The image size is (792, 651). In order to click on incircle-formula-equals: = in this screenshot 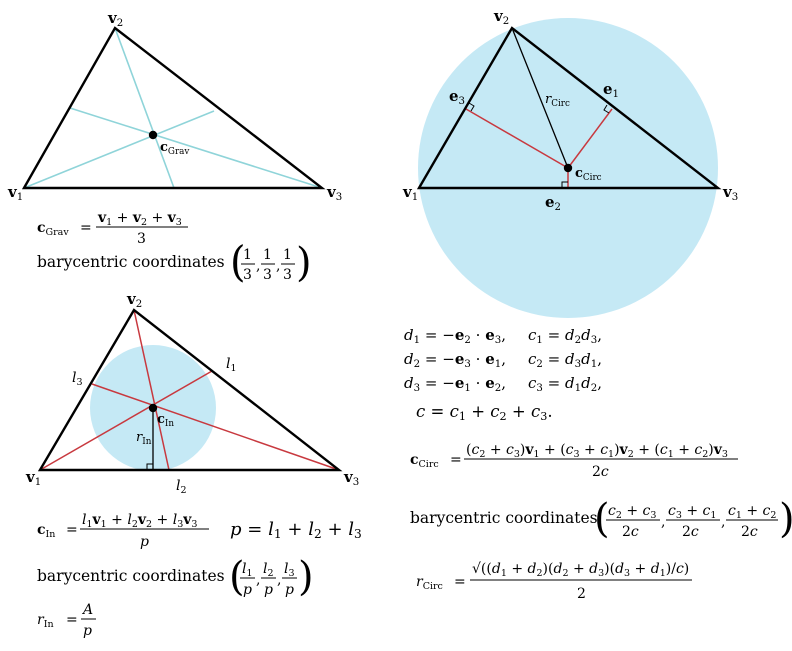, I will do `click(72, 530)`.